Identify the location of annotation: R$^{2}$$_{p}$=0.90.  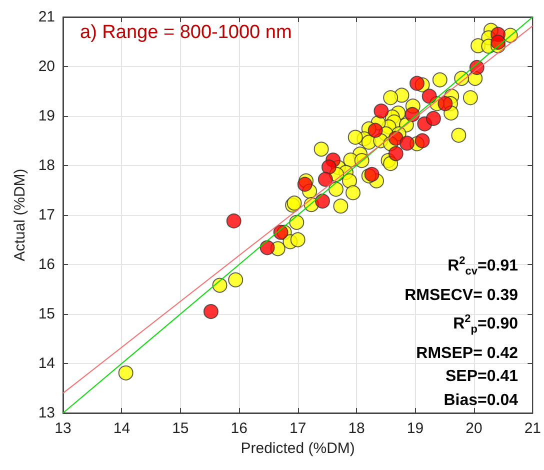
(485, 324).